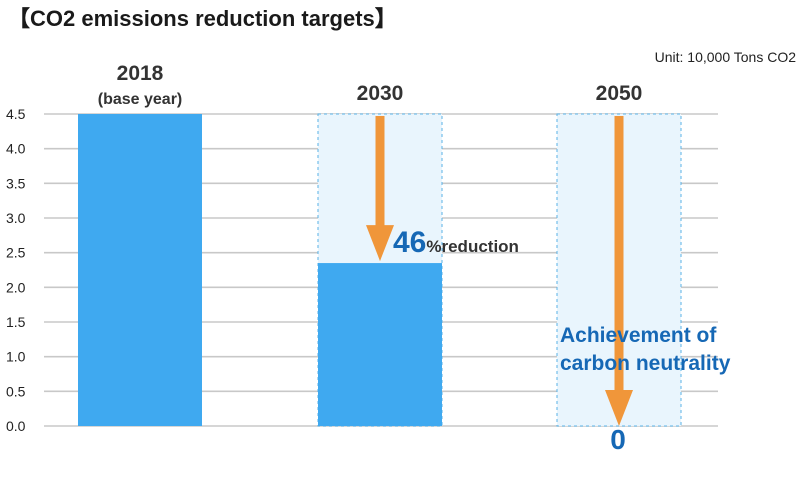  I want to click on y-axis-ticks: 4.5 4.0 3.5 3.0 2.5 2.0 1.5 1.0 0.5 0.0, so click(16, 270).